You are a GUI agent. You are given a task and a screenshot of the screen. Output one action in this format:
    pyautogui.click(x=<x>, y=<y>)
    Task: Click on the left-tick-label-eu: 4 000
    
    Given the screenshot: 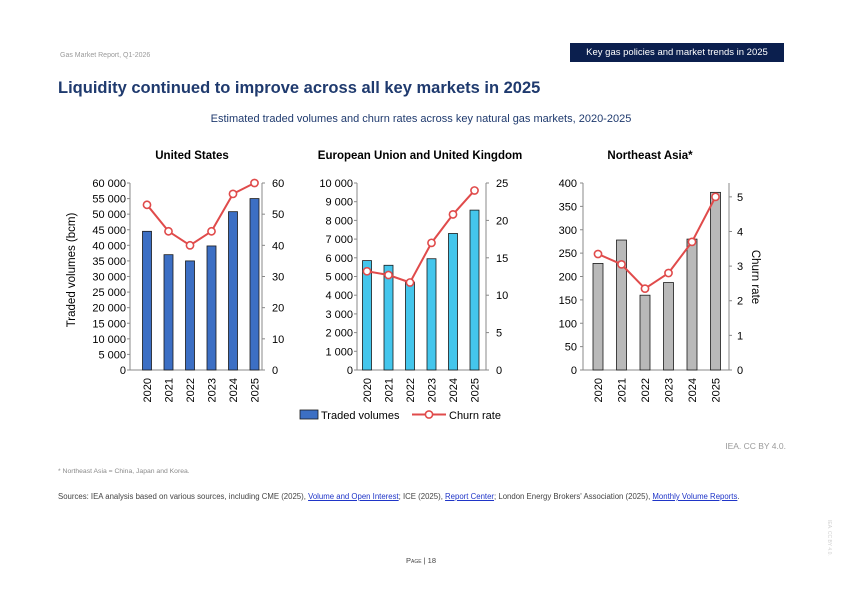 What is the action you would take?
    pyautogui.click(x=339, y=296)
    